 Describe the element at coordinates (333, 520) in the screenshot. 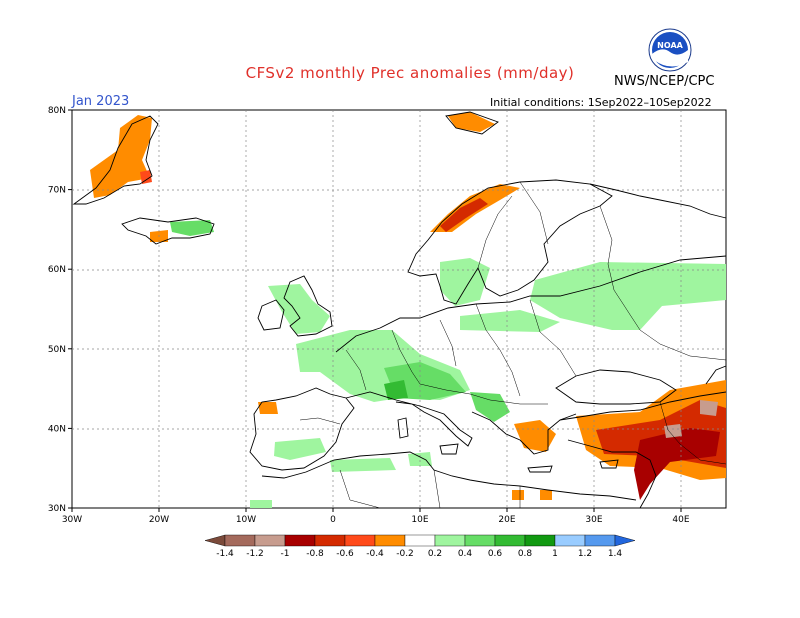

I see `longitude-tick-label: 0` at that location.